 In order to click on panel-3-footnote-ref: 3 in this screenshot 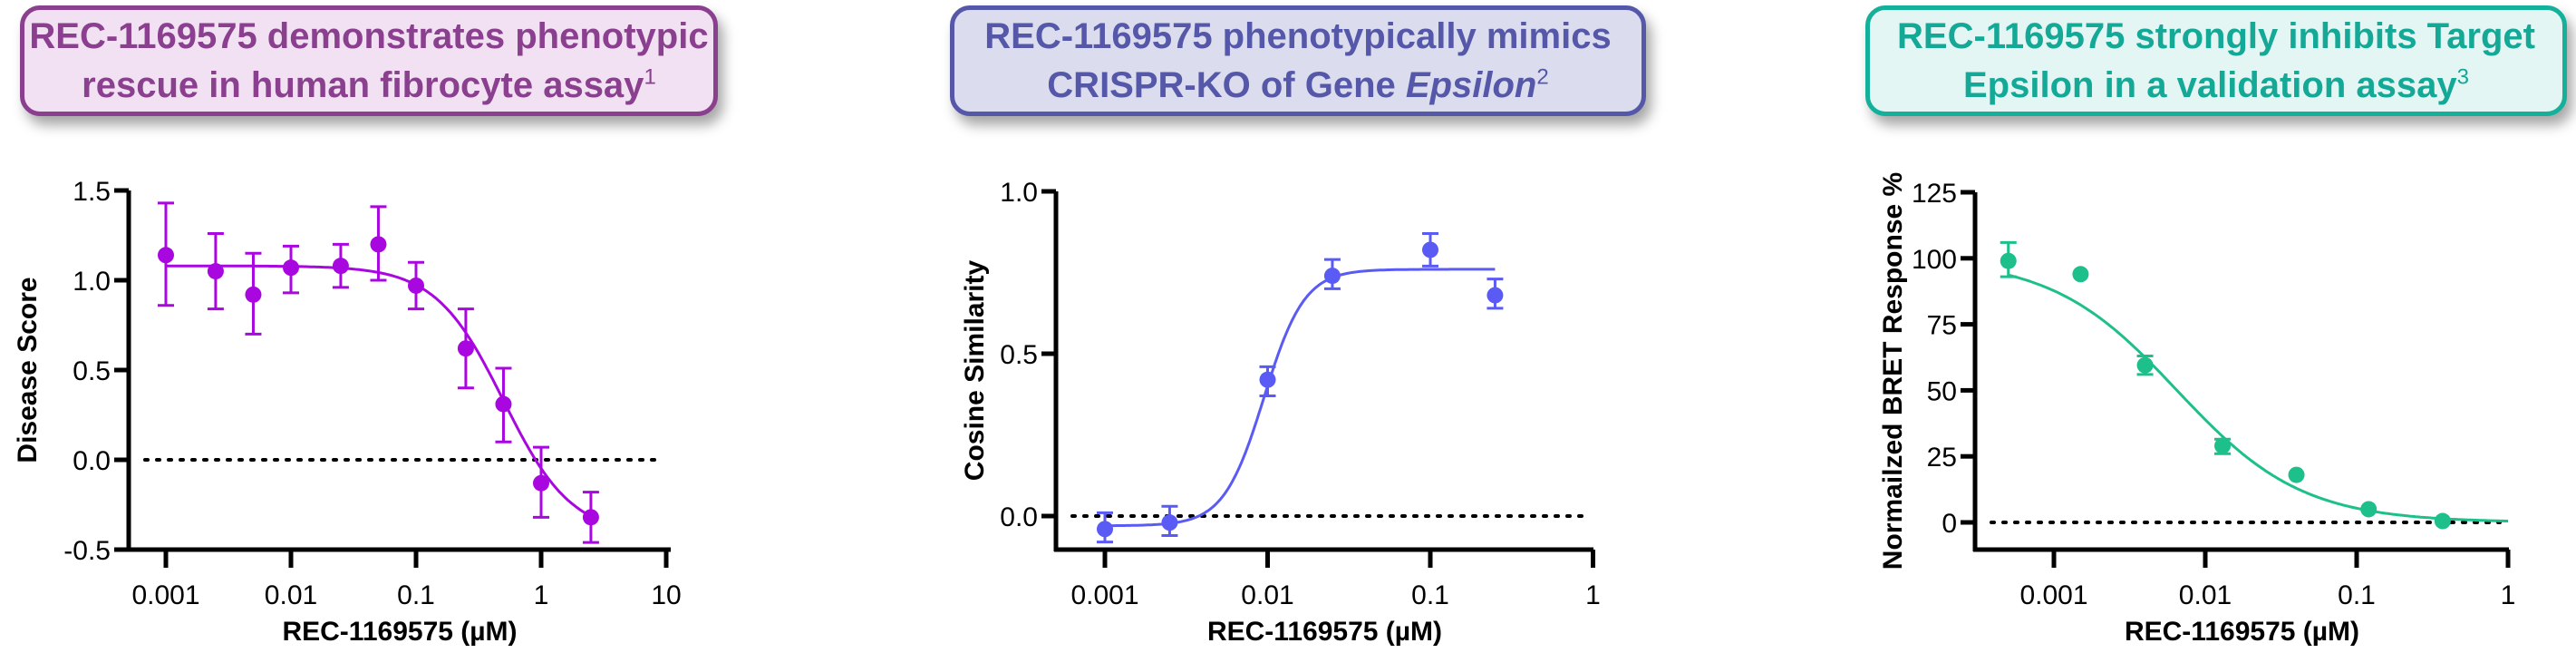, I will do `click(2462, 77)`.